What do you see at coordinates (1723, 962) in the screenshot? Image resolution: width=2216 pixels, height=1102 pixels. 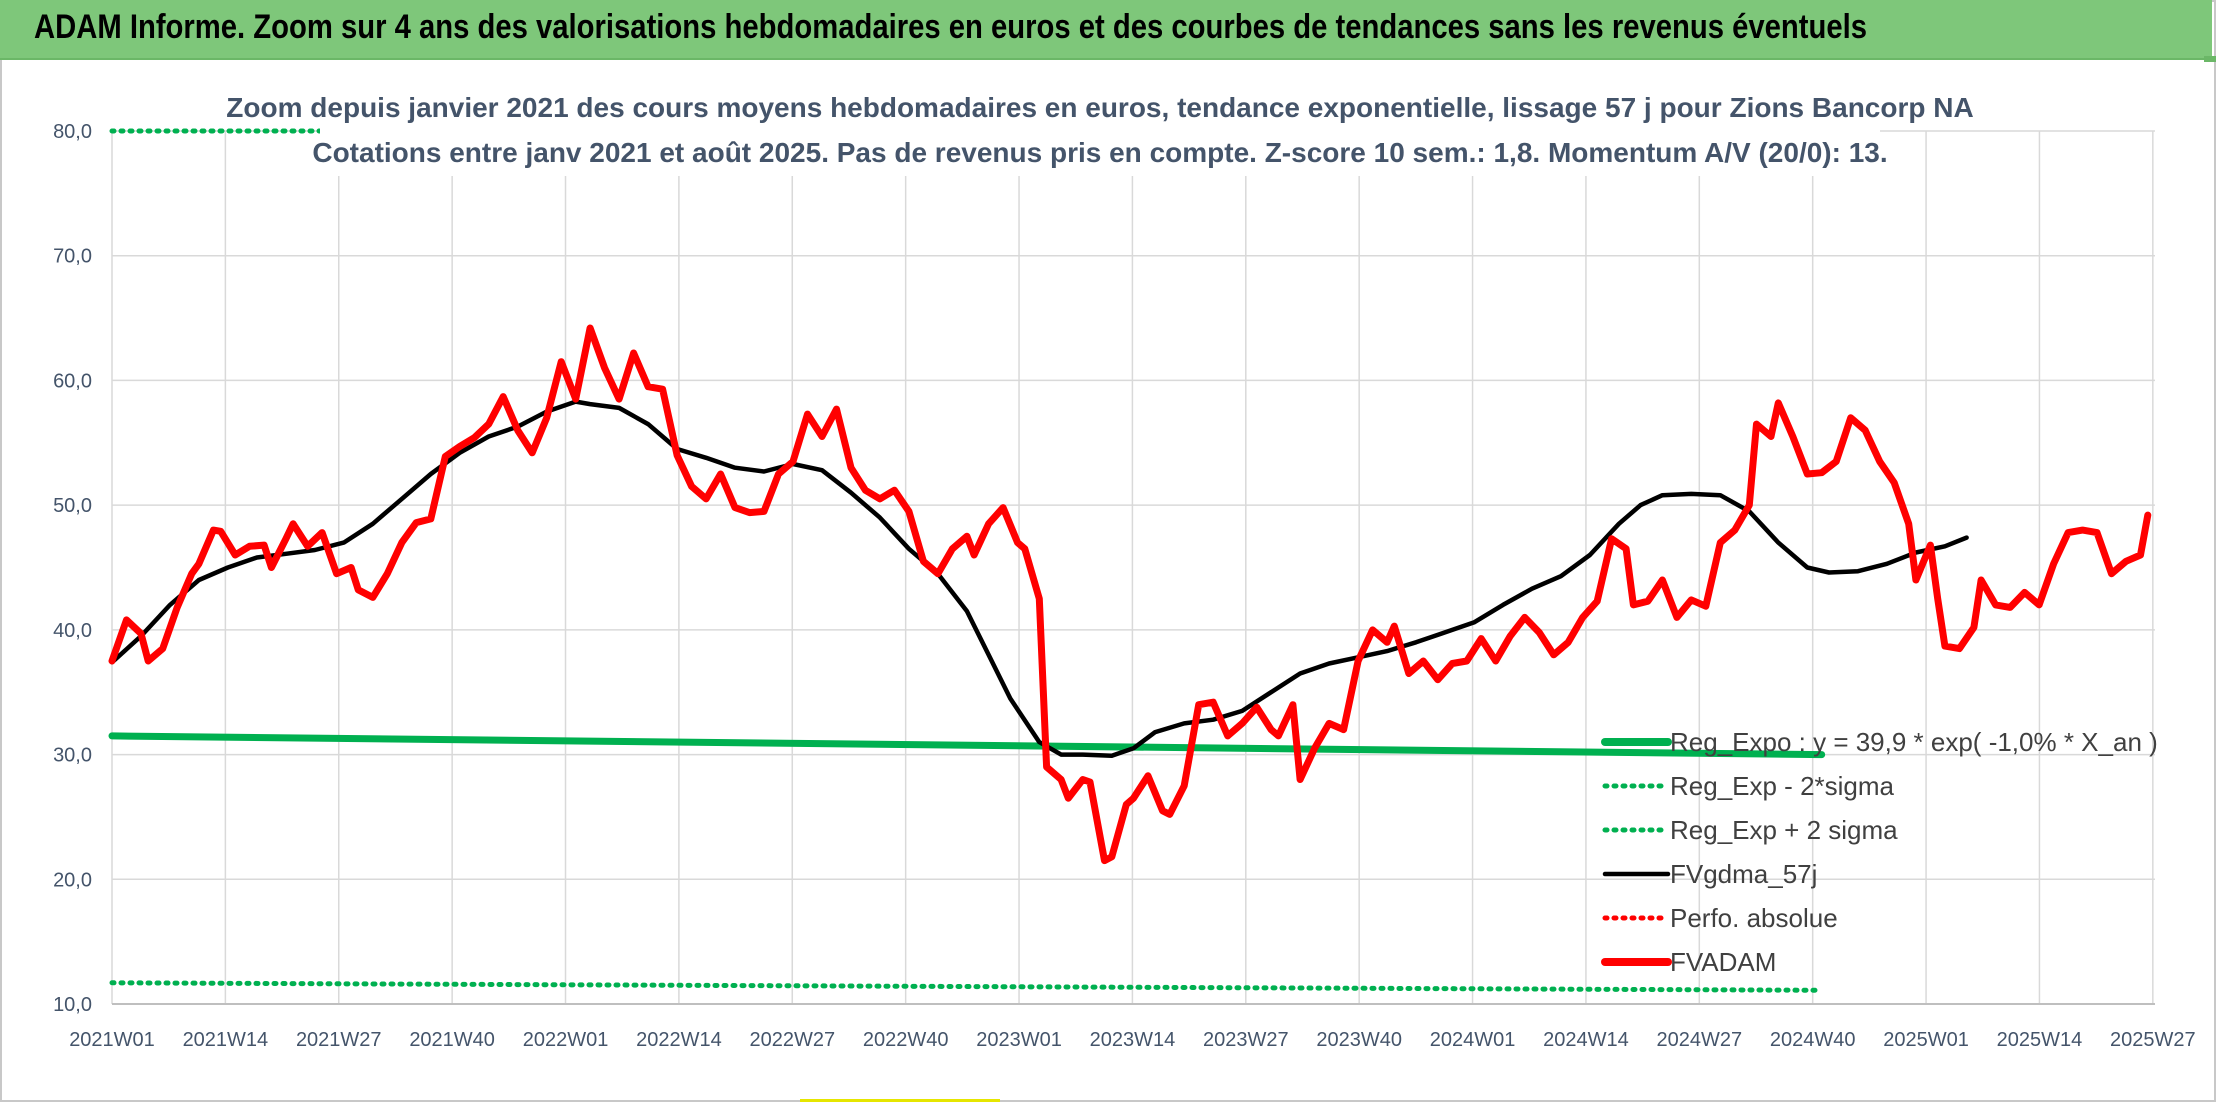 I see `legend-label-5: FVADAM` at bounding box center [1723, 962].